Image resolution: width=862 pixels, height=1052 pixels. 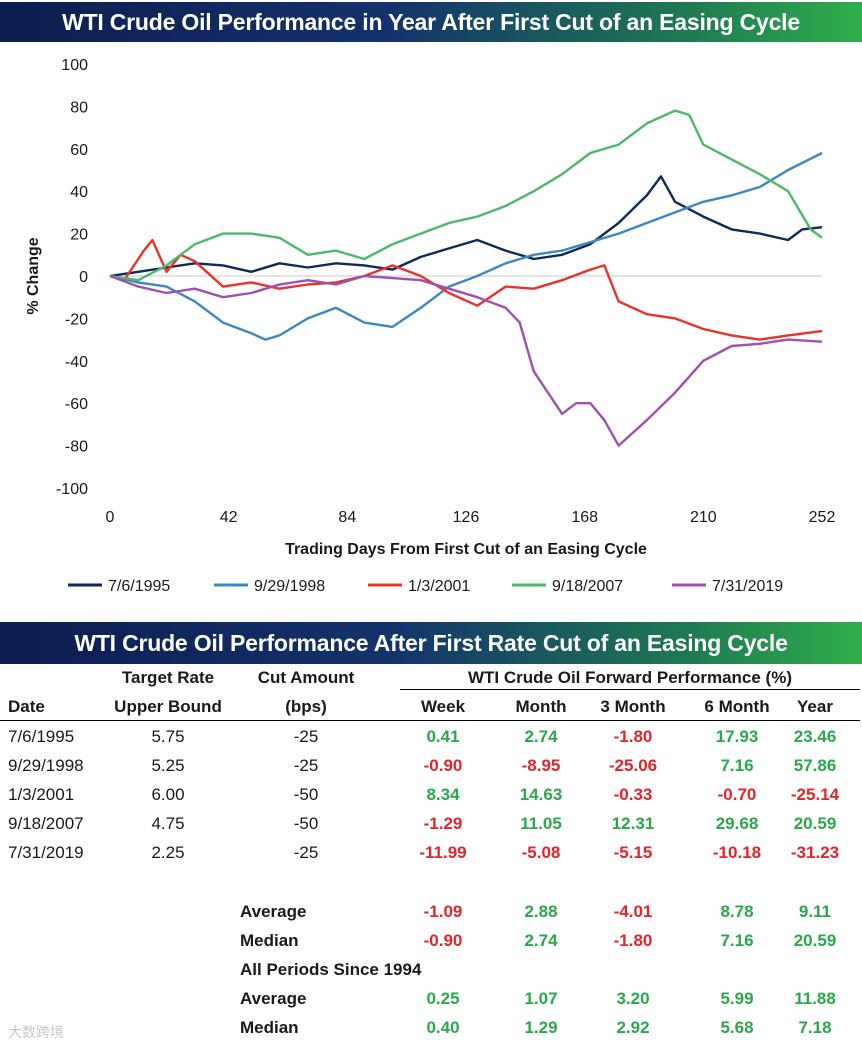 What do you see at coordinates (168, 677) in the screenshot?
I see `header-target-rate: Target Rate` at bounding box center [168, 677].